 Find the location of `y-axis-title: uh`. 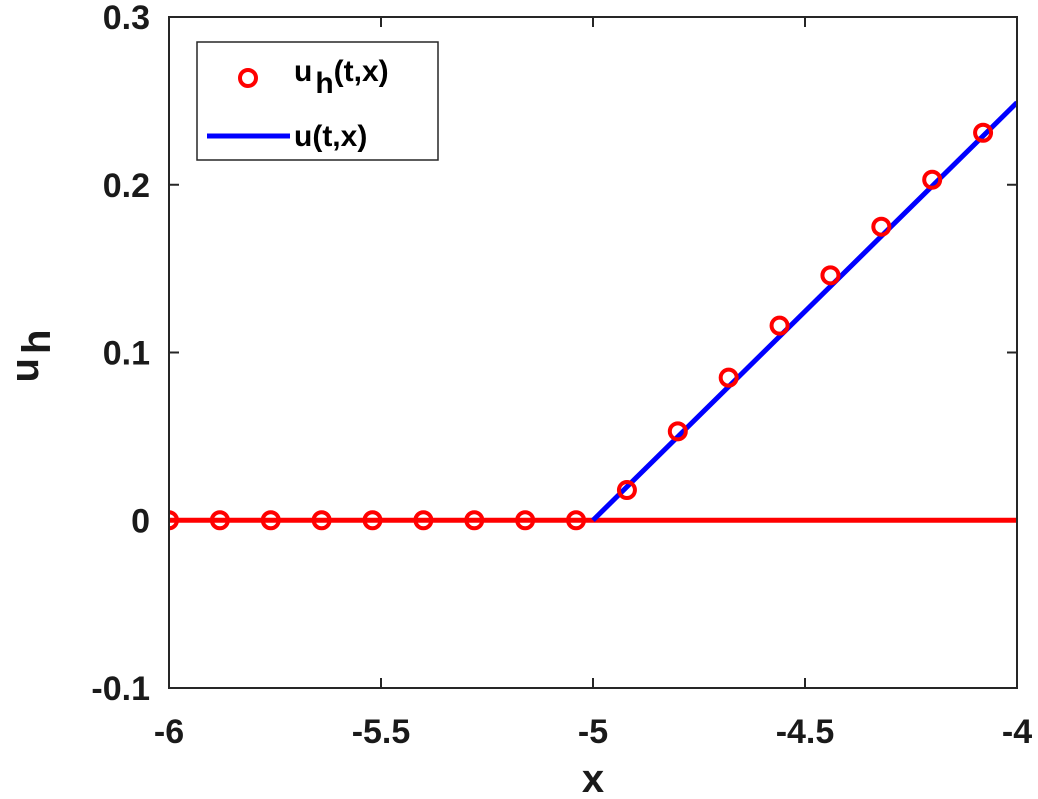

y-axis-title: uh is located at coordinates (31, 356).